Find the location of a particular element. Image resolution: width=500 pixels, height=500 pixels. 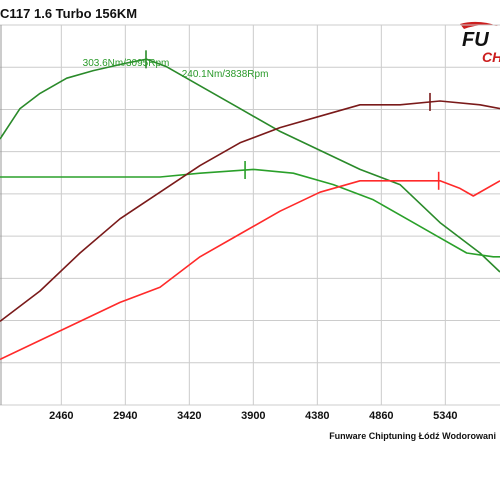

logo-mark: FU CH is located at coordinates (480, 43).